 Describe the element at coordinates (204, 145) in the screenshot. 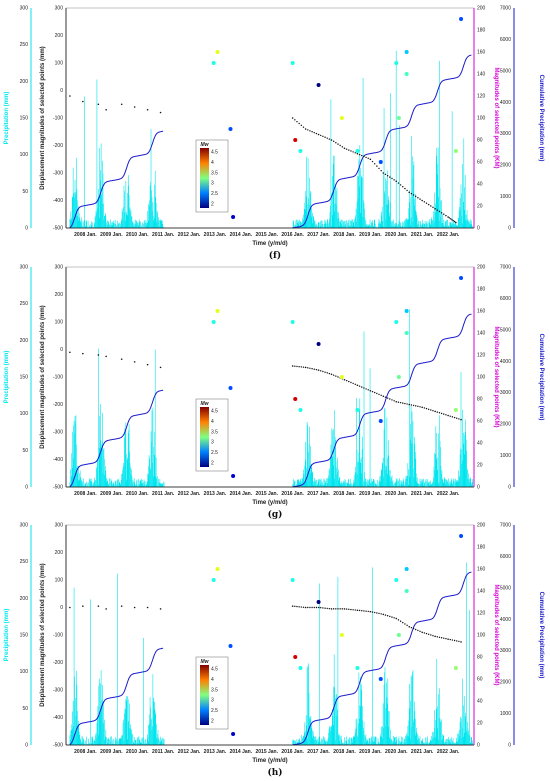

I see `colorbar-label: Mw` at that location.